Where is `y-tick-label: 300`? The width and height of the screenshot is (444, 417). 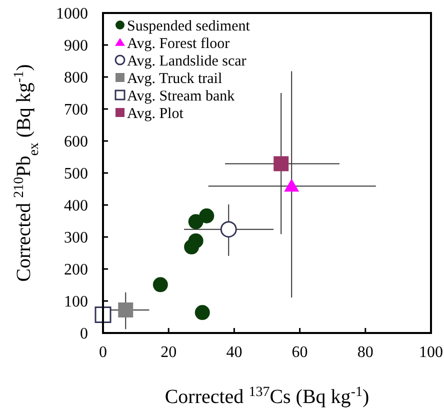 y-tick-label: 300 is located at coordinates (76, 238).